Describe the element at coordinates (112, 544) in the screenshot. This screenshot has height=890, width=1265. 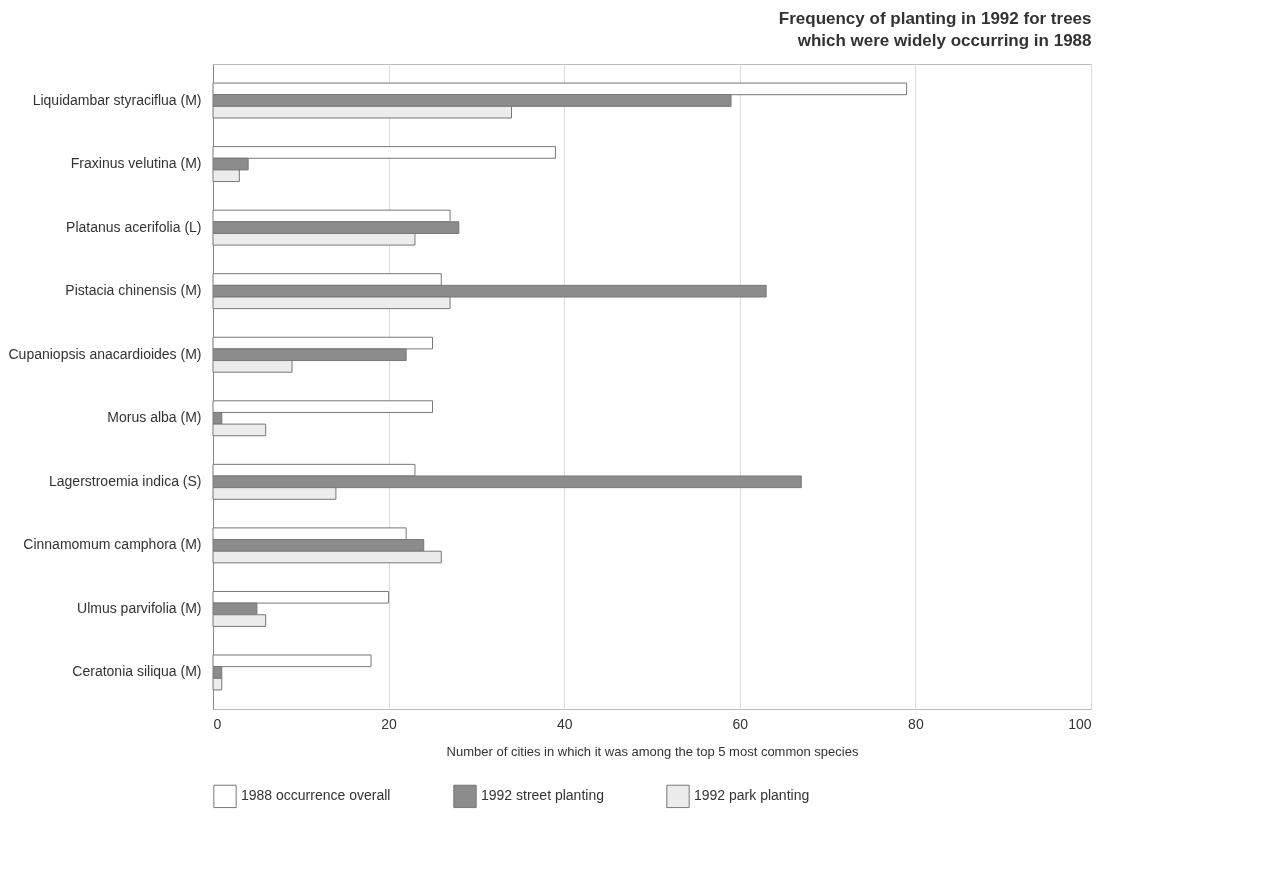
I see `y-tick-label: Cinnamomum camphora (M)` at that location.